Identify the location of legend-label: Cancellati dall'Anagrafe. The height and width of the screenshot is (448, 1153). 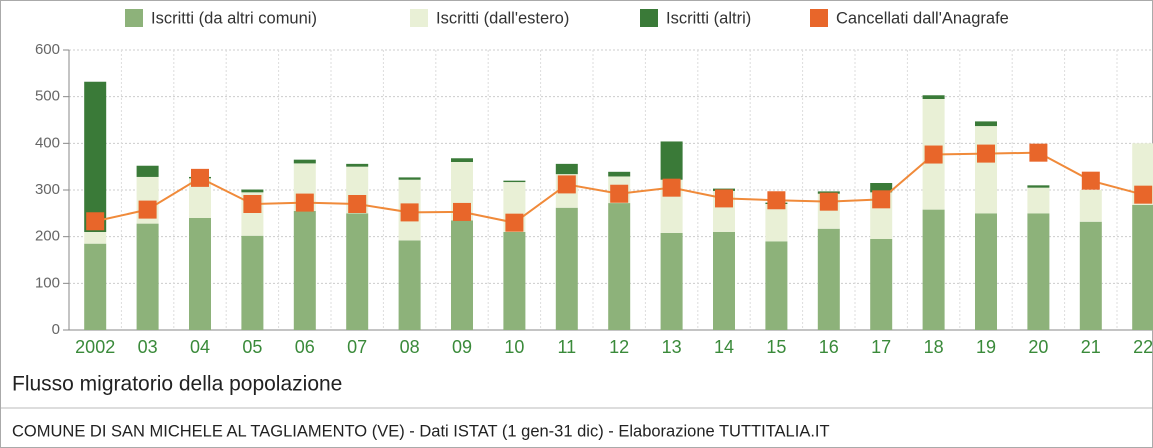
(922, 18).